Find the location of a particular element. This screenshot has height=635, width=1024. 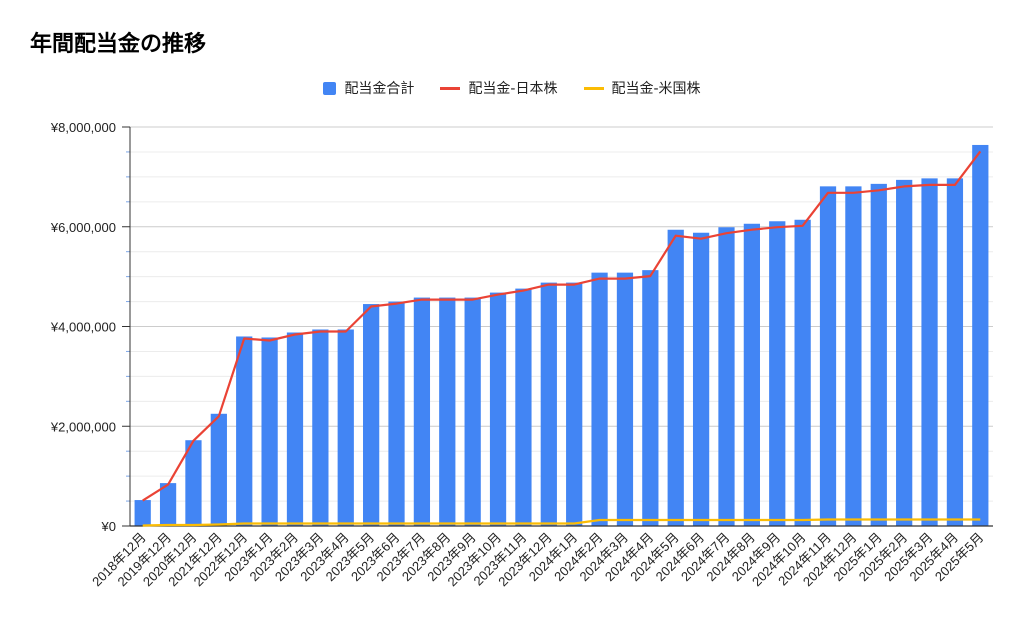

legend-item-total: 配当金合計 is located at coordinates (368, 88).